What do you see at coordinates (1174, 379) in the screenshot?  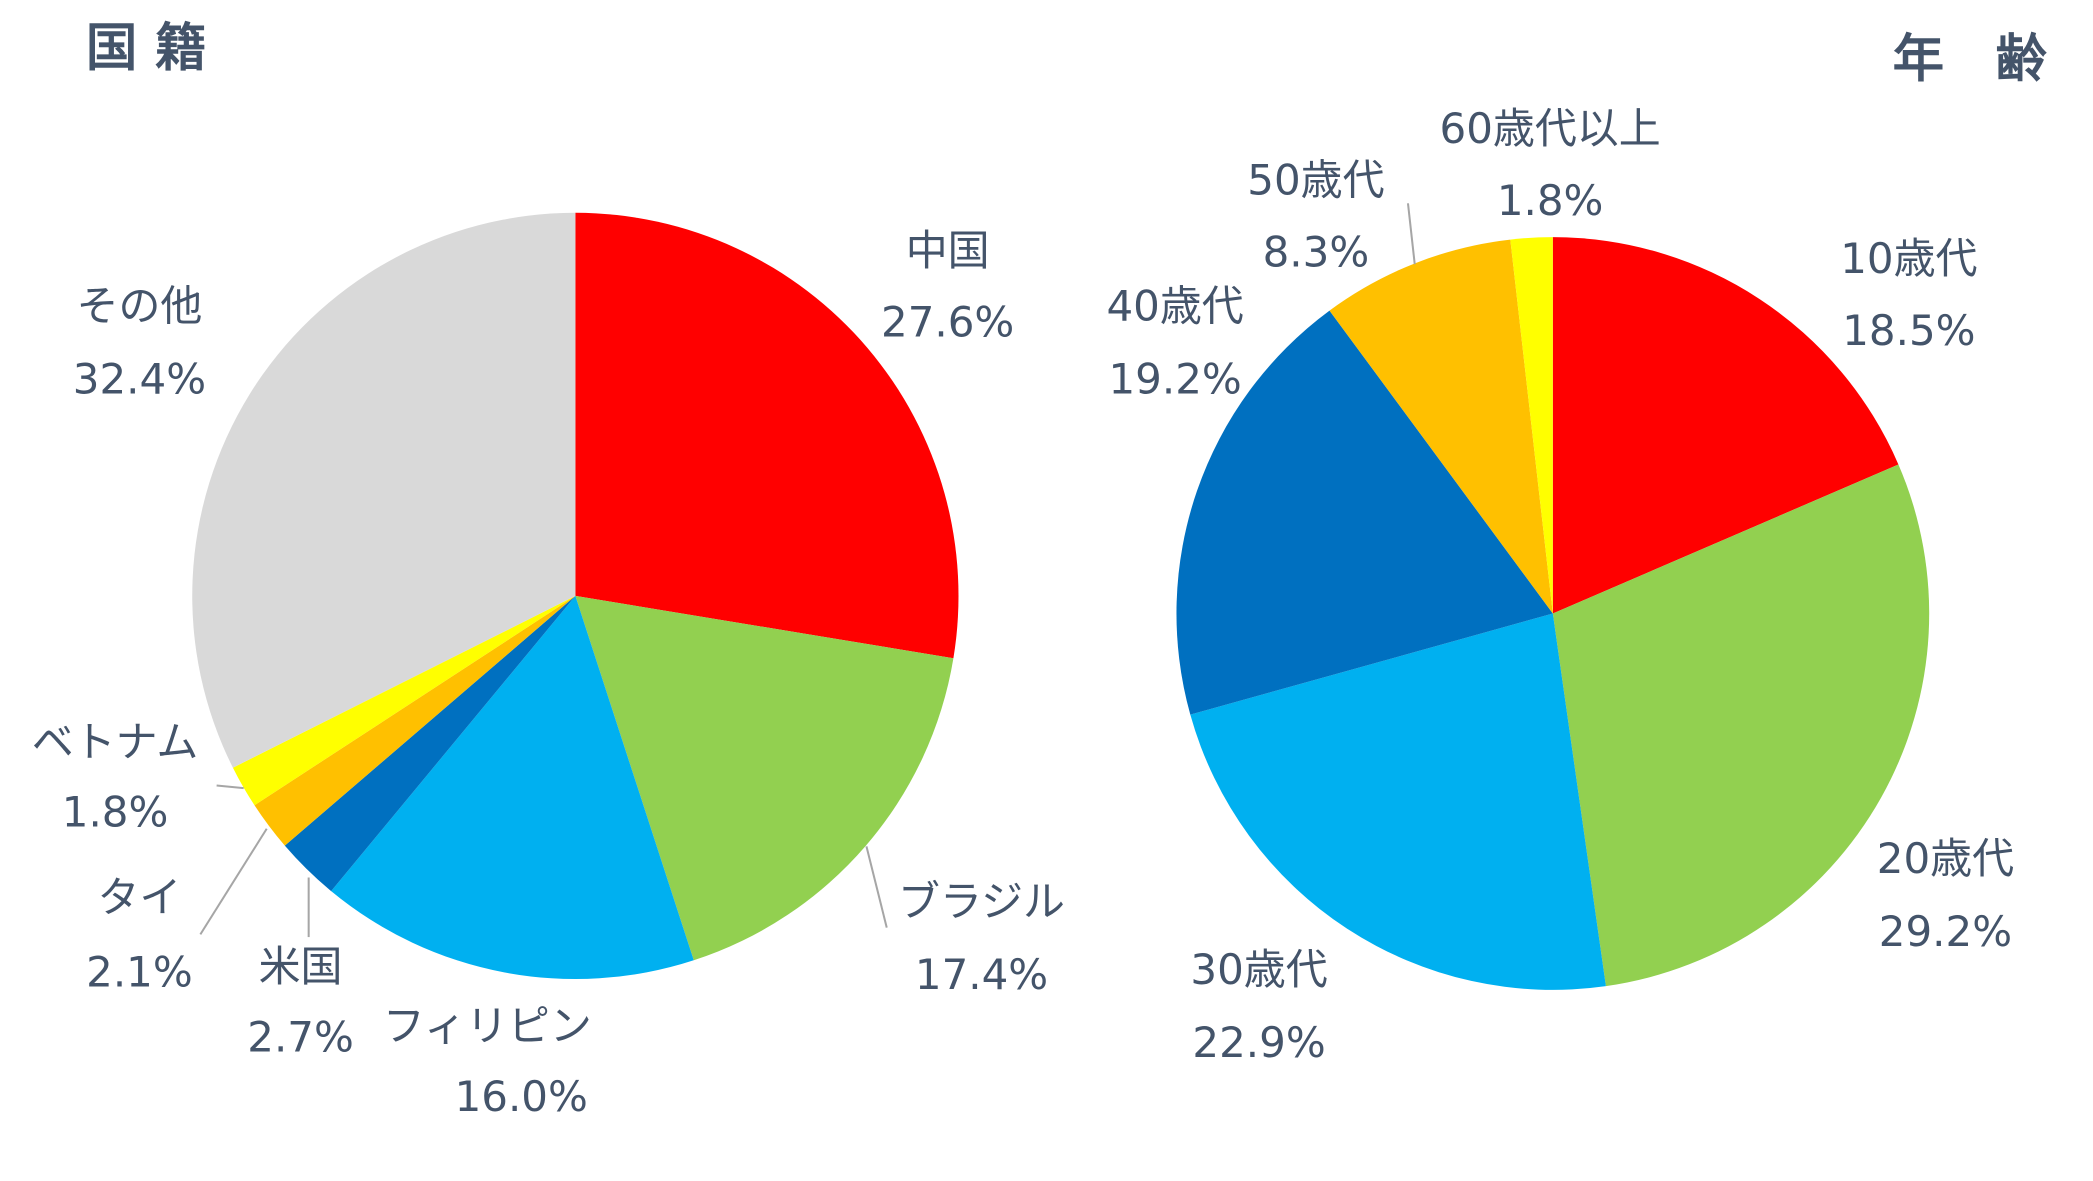 I see `value-label: 19.2%` at bounding box center [1174, 379].